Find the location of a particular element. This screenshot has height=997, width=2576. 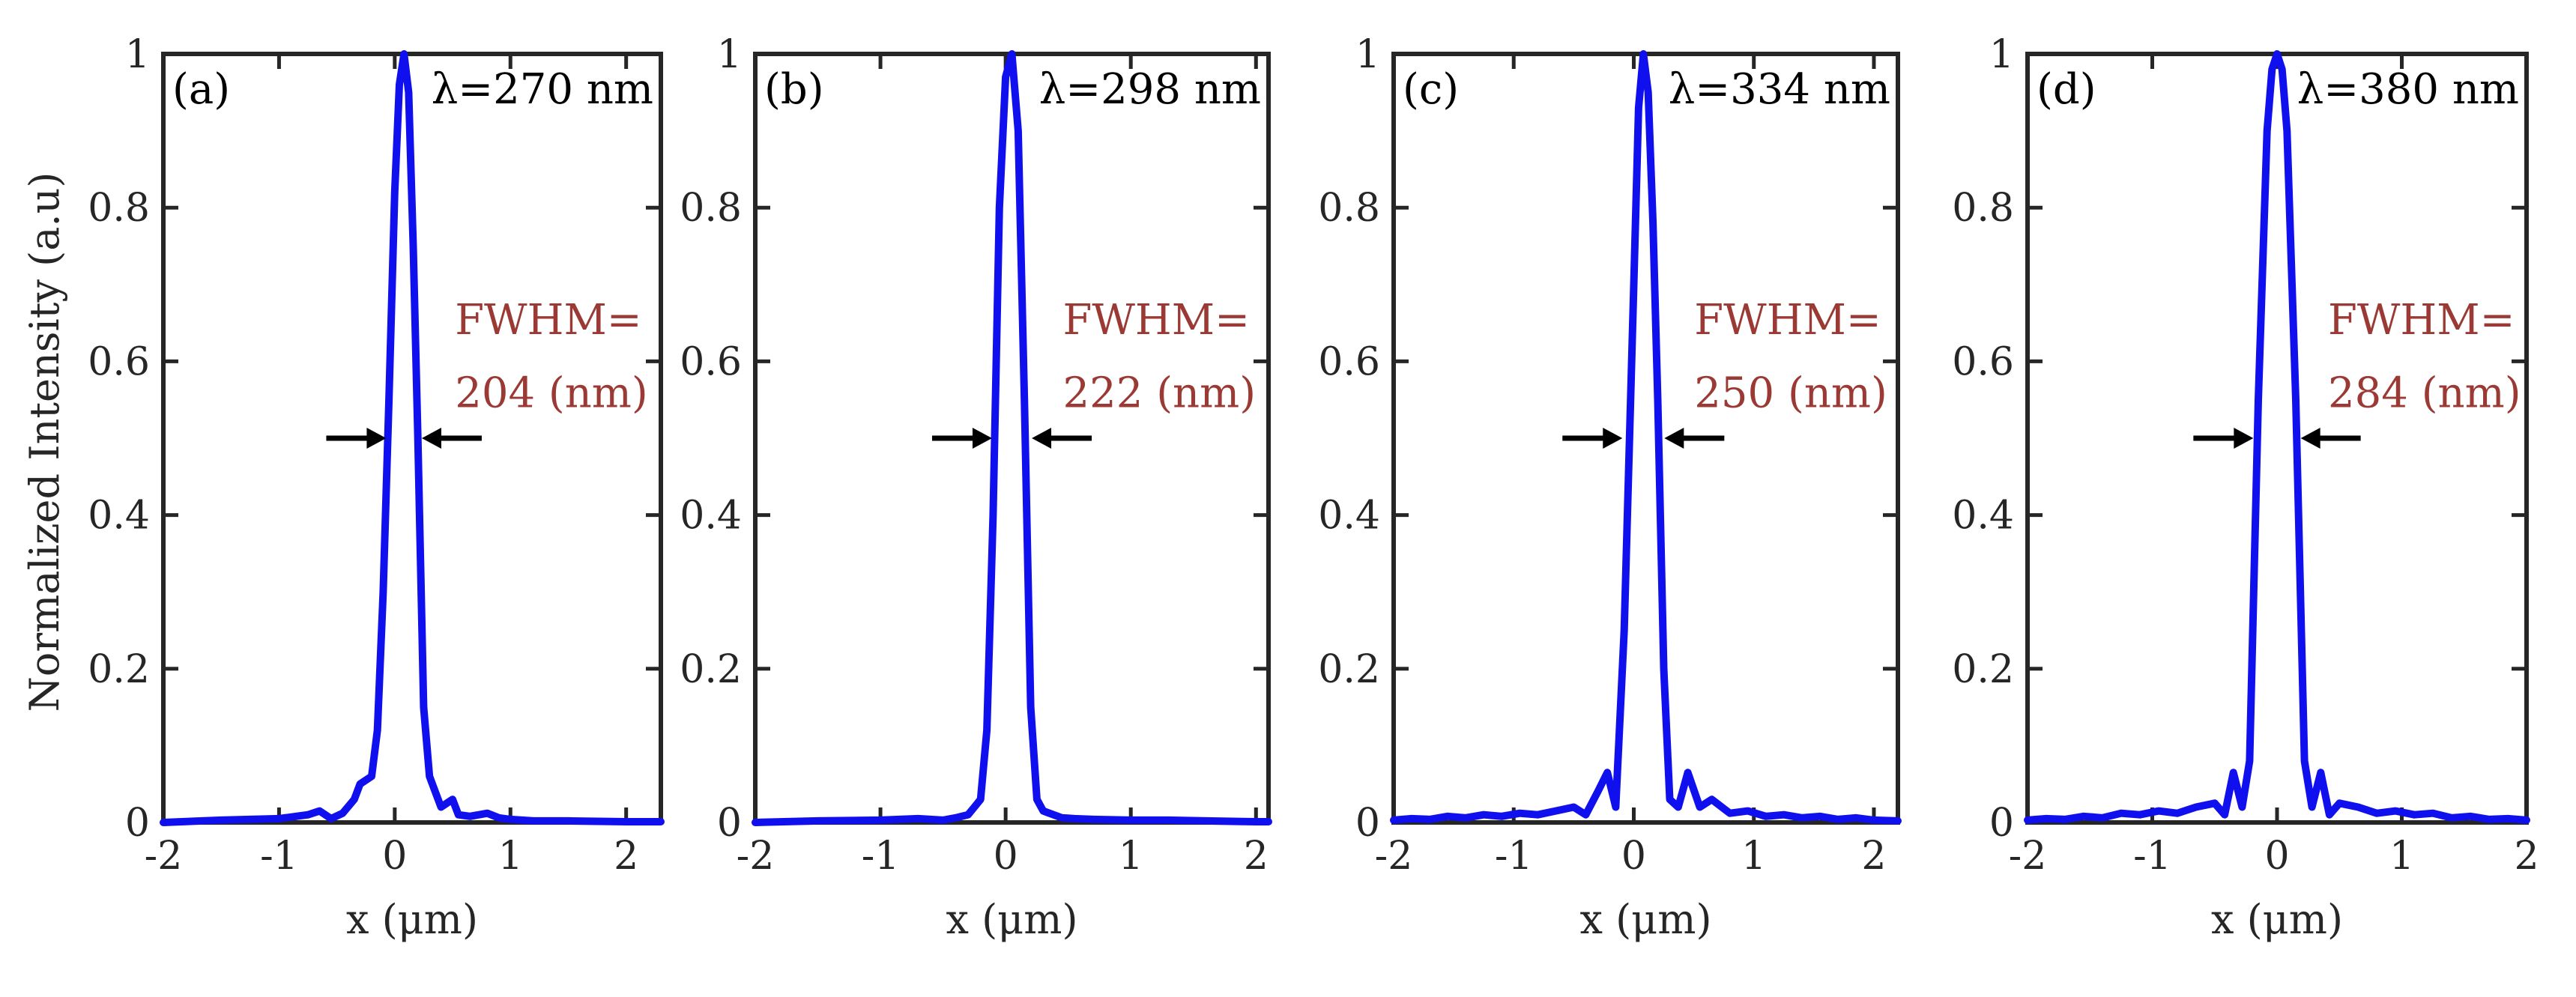

y-axis-label: Normalized Intensity (a.u) is located at coordinates (44, 442).